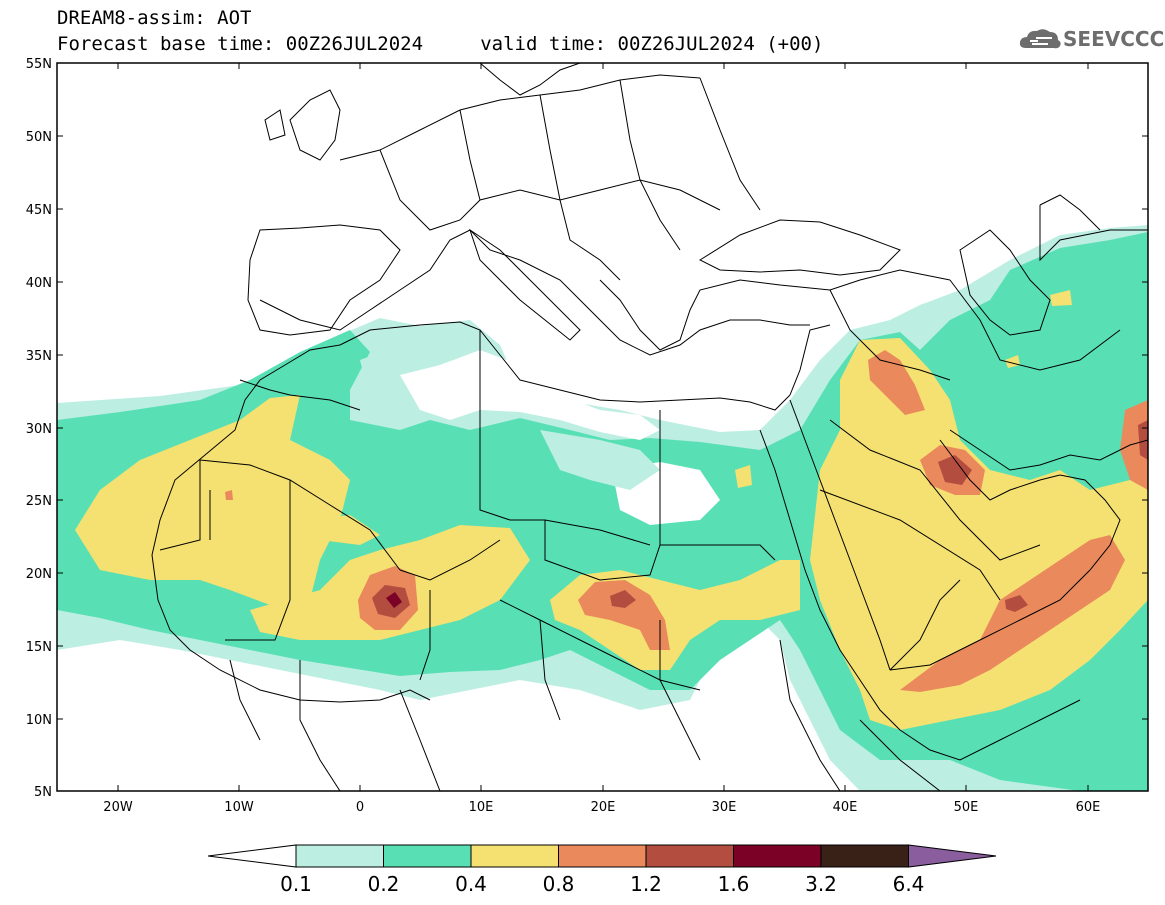  Describe the element at coordinates (39, 429) in the screenshot. I see `lat-label: 30N` at that location.